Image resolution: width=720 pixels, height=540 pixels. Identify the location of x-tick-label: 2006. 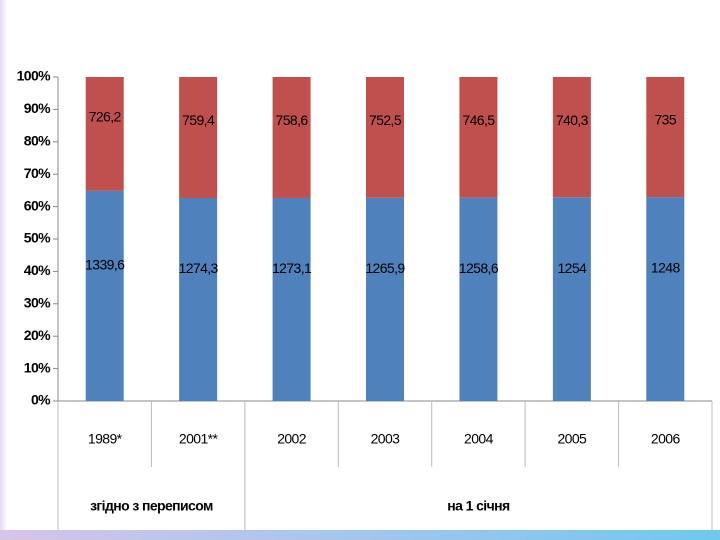
(666, 439).